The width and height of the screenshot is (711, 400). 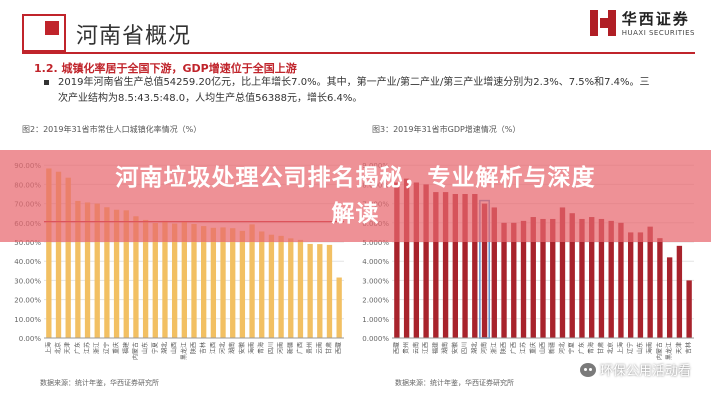 What do you see at coordinates (375, 320) in the screenshot?
I see `y-tick-label: 1.000%` at bounding box center [375, 320].